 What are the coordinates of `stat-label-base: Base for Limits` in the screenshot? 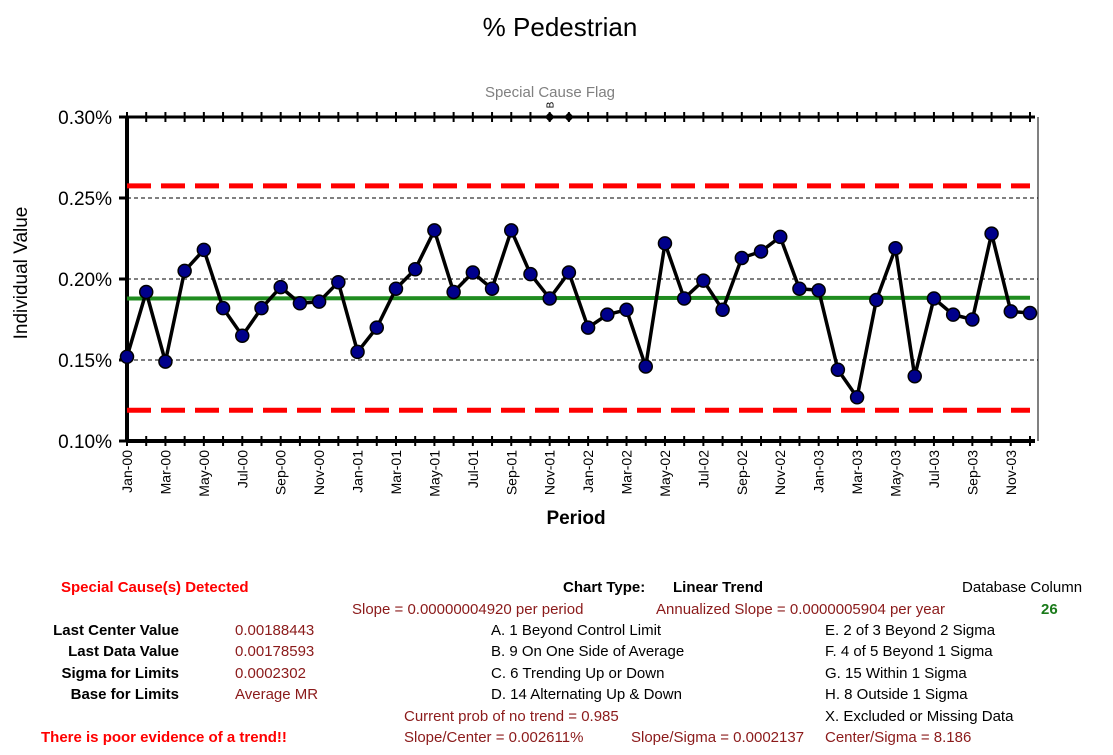 It's located at (124, 694).